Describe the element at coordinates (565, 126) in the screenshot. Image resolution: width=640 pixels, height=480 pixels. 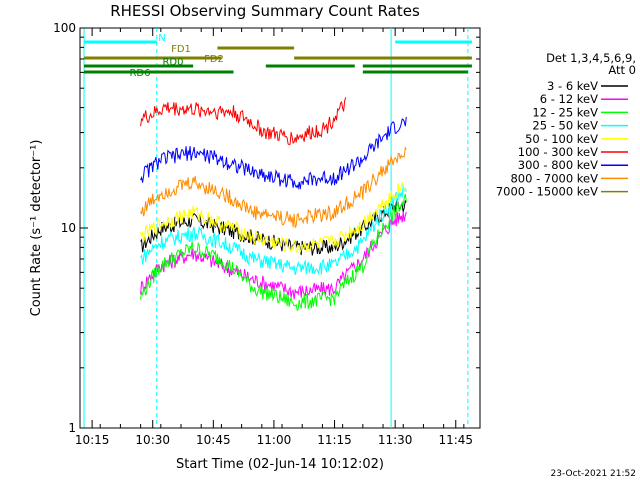
I see `legend-entry-label: 25 - 50 keV` at that location.